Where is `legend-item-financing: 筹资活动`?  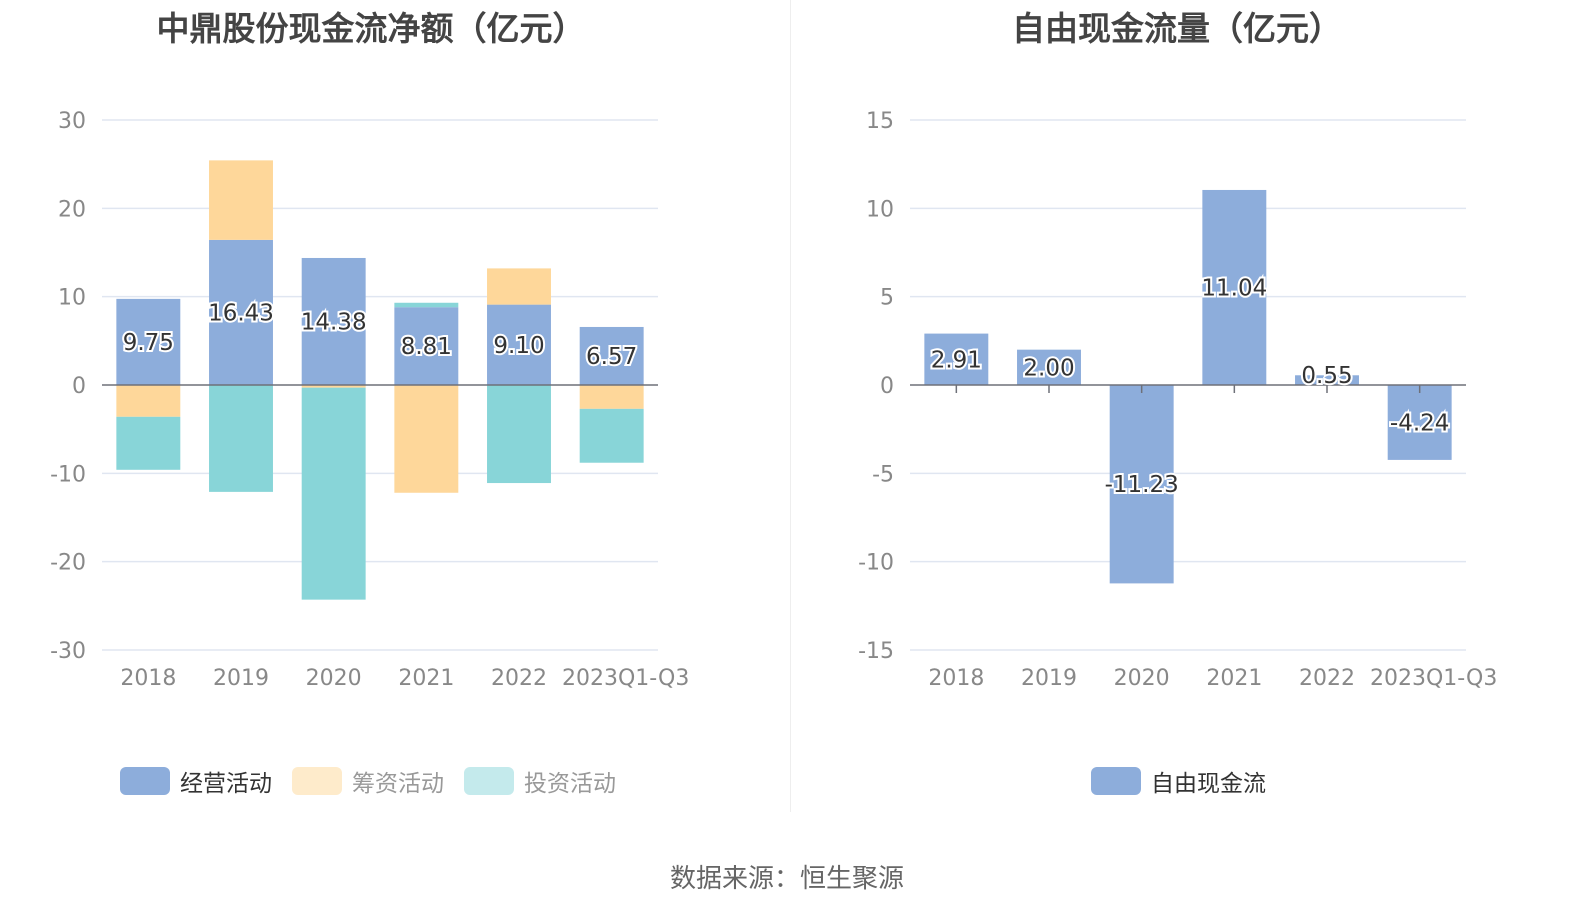
legend-item-financing: 筹资活动 is located at coordinates (368, 781).